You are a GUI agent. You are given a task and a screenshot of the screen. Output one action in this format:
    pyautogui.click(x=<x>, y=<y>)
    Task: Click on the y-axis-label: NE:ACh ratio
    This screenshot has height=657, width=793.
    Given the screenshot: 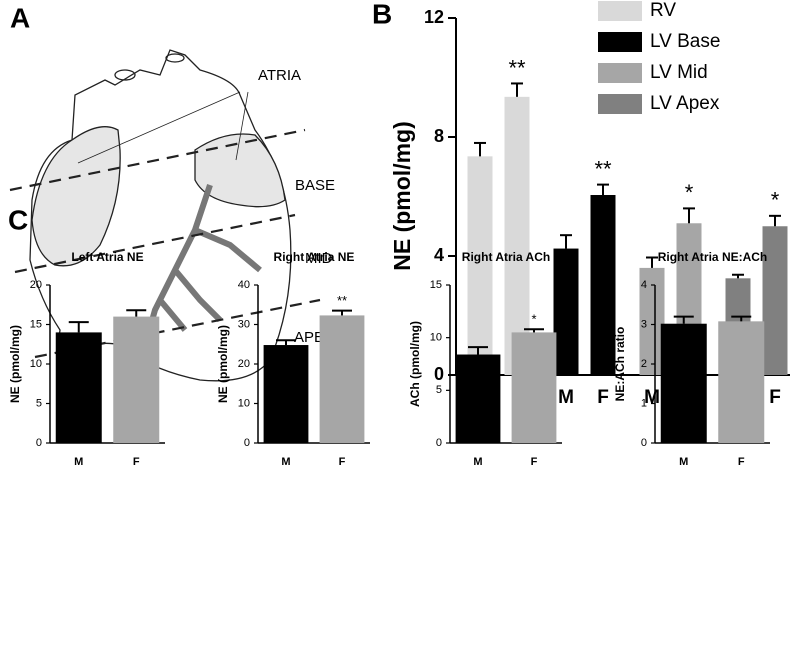 What is the action you would take?
    pyautogui.click(x=620, y=364)
    